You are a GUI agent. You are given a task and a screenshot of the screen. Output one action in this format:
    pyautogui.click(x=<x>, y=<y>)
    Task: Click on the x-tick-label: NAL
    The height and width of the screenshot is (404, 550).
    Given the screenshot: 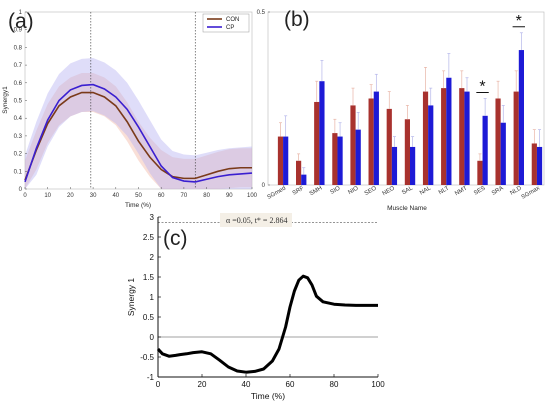 What is the action you would take?
    pyautogui.click(x=426, y=190)
    